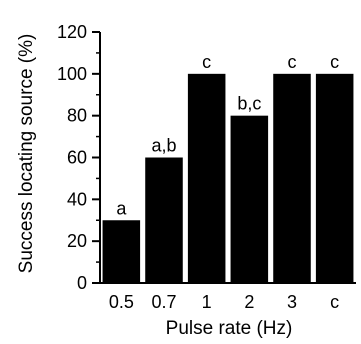  I want to click on x-tick-label: 3, so click(292, 302).